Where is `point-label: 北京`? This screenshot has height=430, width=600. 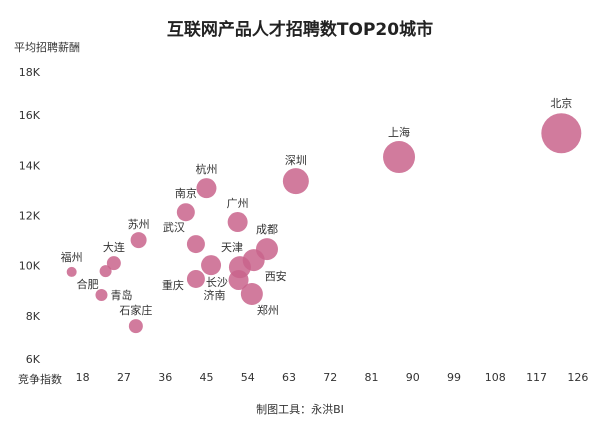
point-label: 北京 is located at coordinates (561, 103).